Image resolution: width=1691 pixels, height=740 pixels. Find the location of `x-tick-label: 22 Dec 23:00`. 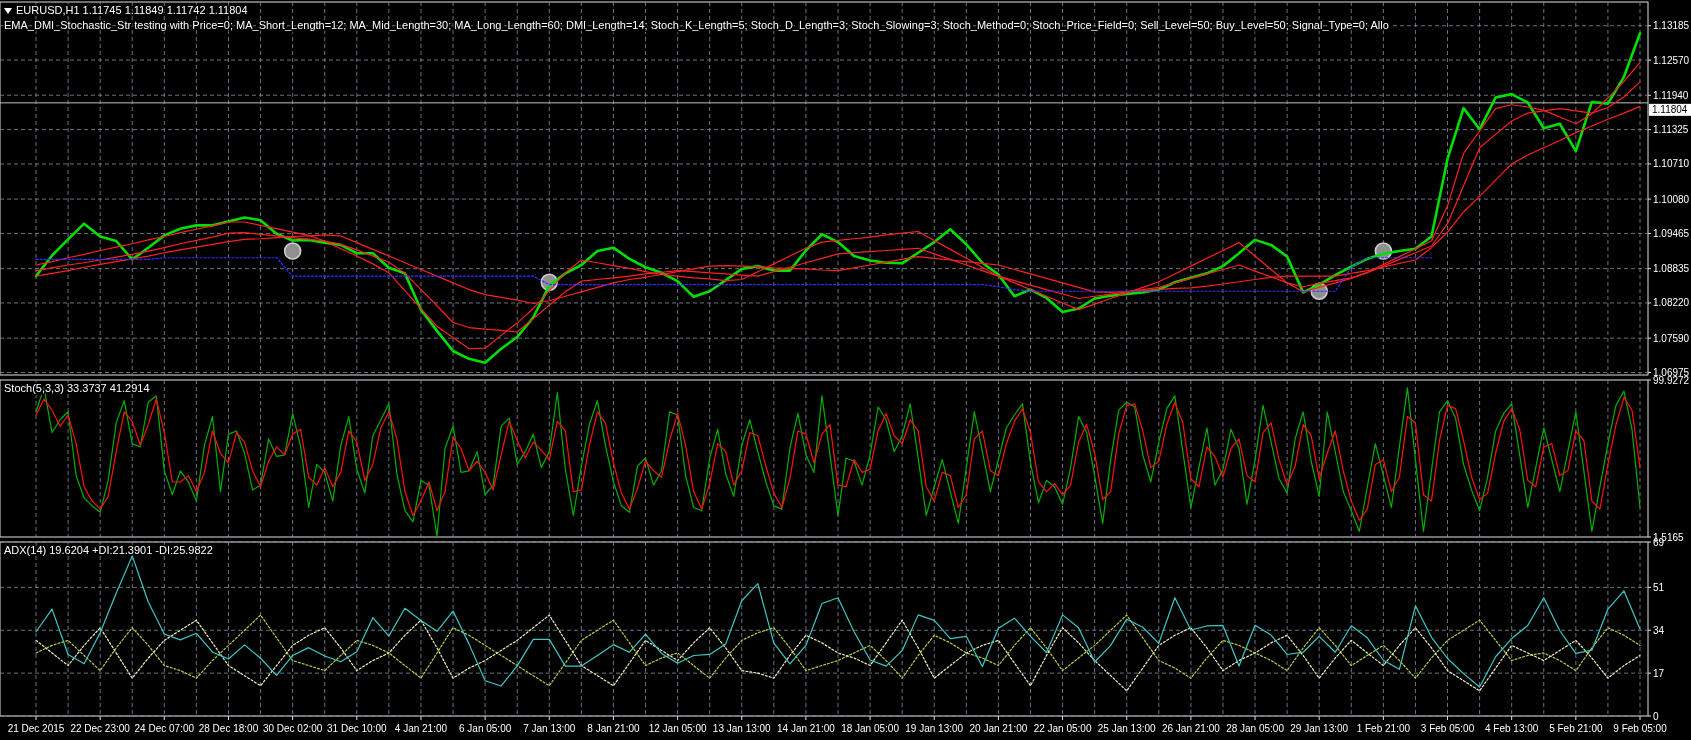

x-tick-label: 22 Dec 23:00 is located at coordinates (100, 728).